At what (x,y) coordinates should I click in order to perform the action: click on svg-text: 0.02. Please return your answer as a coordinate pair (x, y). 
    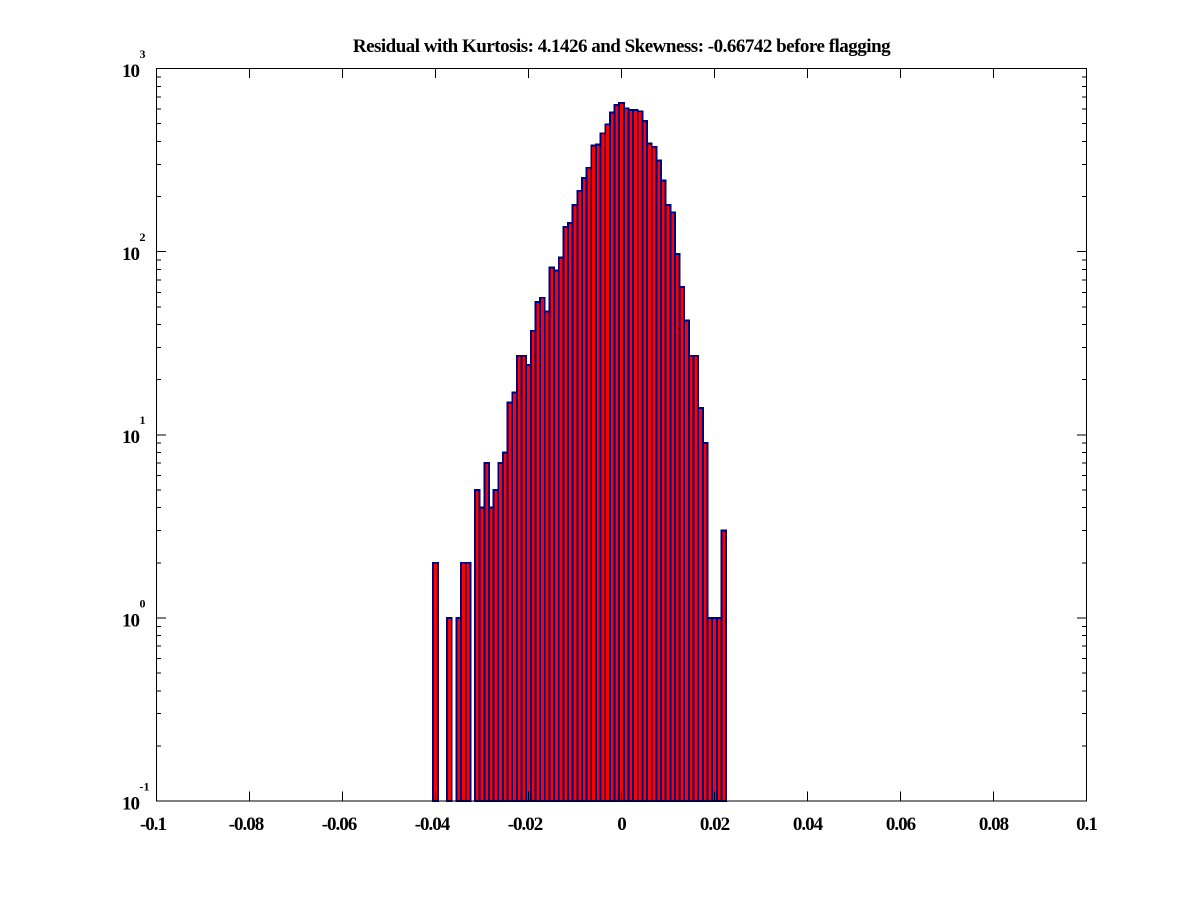
    Looking at the image, I should click on (715, 824).